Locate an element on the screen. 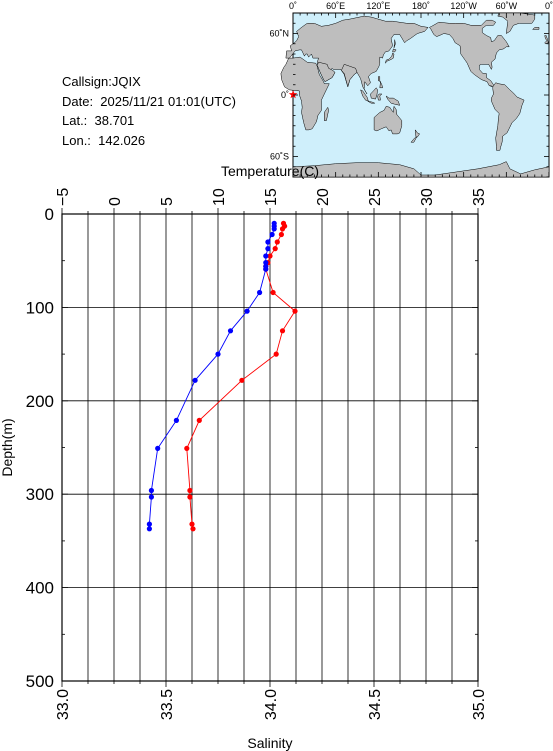 Image resolution: width=553 pixels, height=751 pixels. salinity-tick-label: 33.5 is located at coordinates (167, 704).